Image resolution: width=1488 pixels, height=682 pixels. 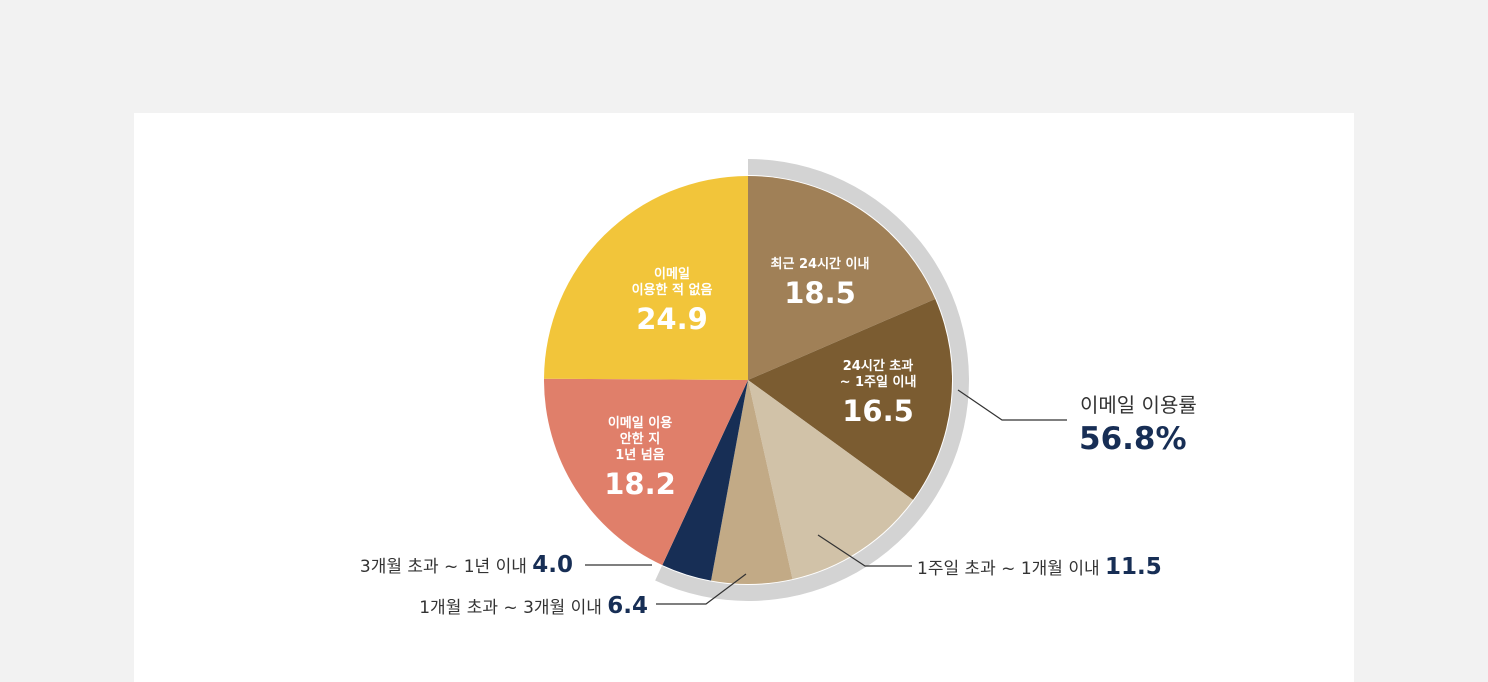 I want to click on slice-label-6-line-0: 이메일, so click(x=672, y=274).